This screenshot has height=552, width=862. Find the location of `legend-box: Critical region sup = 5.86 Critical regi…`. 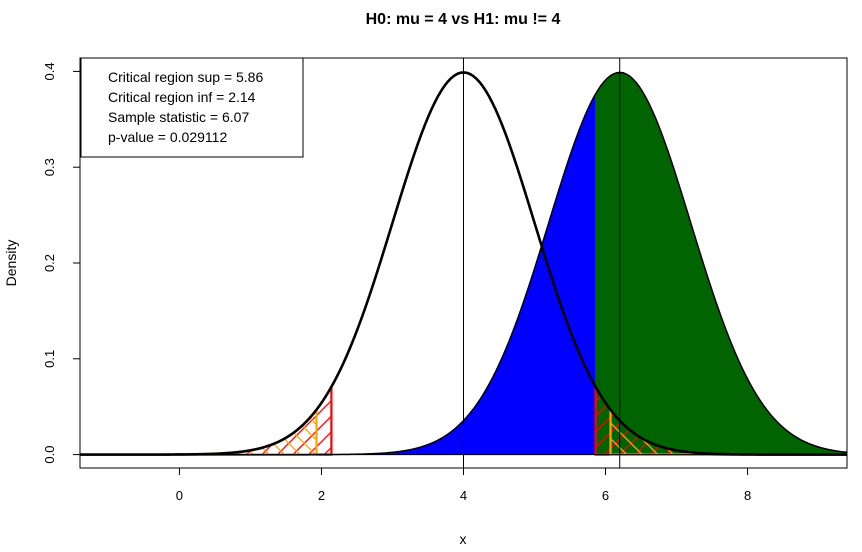

legend-box: Critical region sup = 5.86 Critical regi… is located at coordinates (192, 107).